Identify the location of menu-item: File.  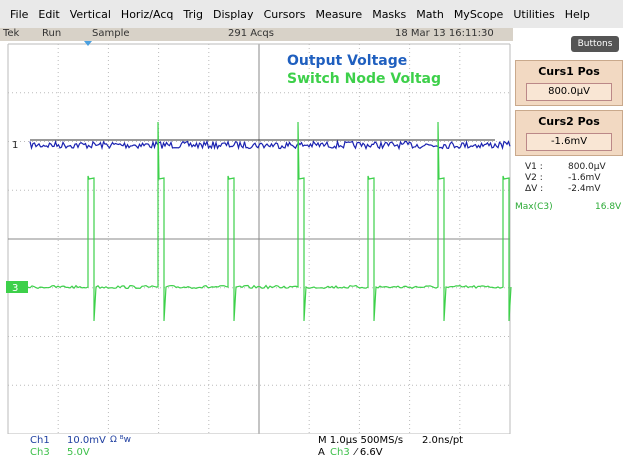
(19, 14).